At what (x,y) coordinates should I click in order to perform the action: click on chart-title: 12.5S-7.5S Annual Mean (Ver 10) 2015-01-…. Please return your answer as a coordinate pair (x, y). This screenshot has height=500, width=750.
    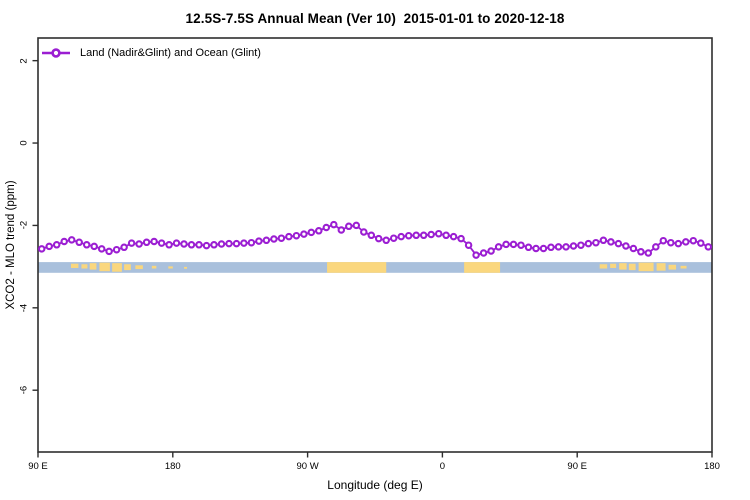
    Looking at the image, I should click on (375, 18).